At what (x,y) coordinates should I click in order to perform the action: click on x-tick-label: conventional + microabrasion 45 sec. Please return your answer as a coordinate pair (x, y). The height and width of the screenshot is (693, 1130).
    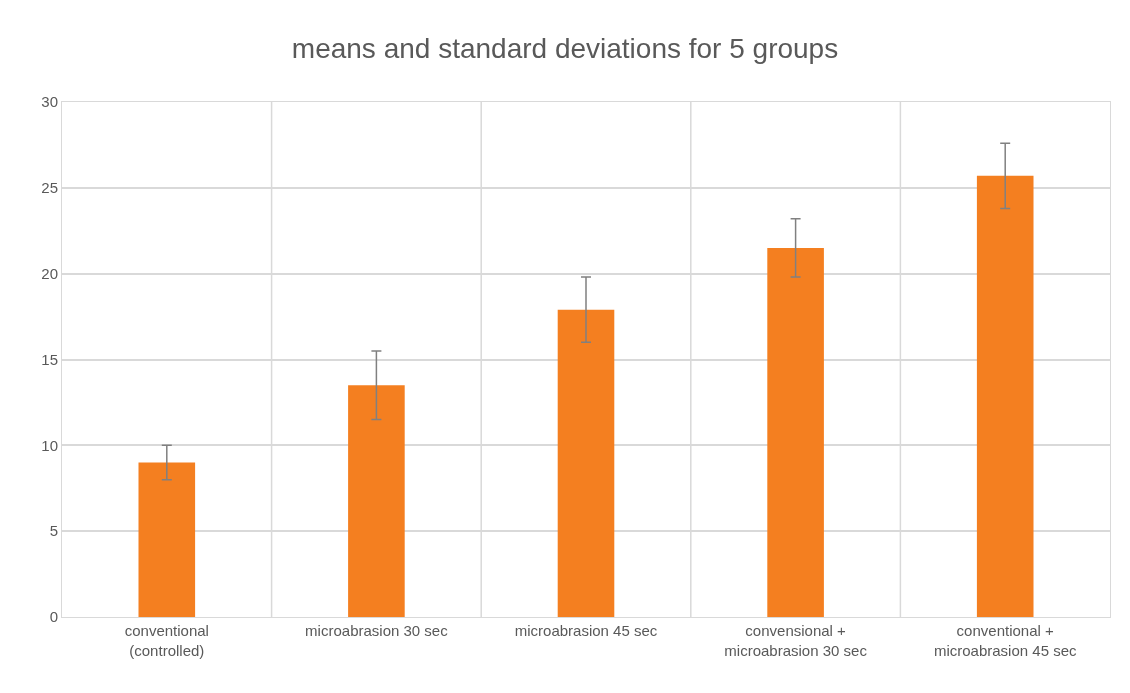
    Looking at the image, I should click on (1005, 640).